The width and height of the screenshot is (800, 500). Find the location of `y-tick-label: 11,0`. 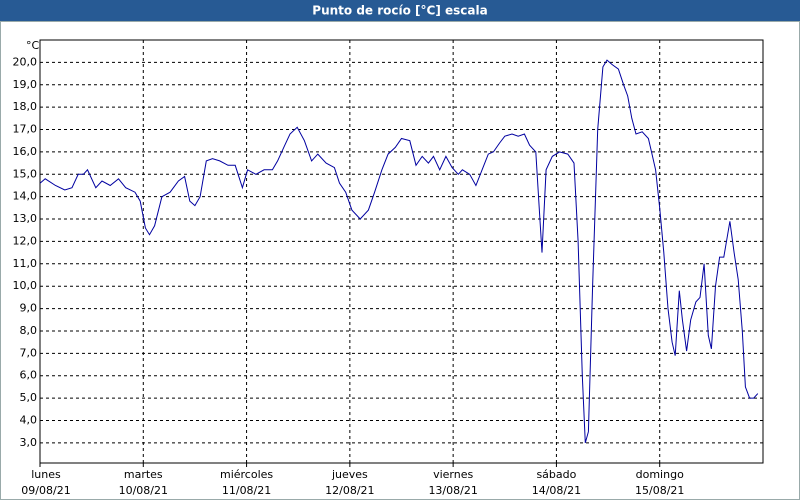

y-tick-label: 11,0 is located at coordinates (25, 263).